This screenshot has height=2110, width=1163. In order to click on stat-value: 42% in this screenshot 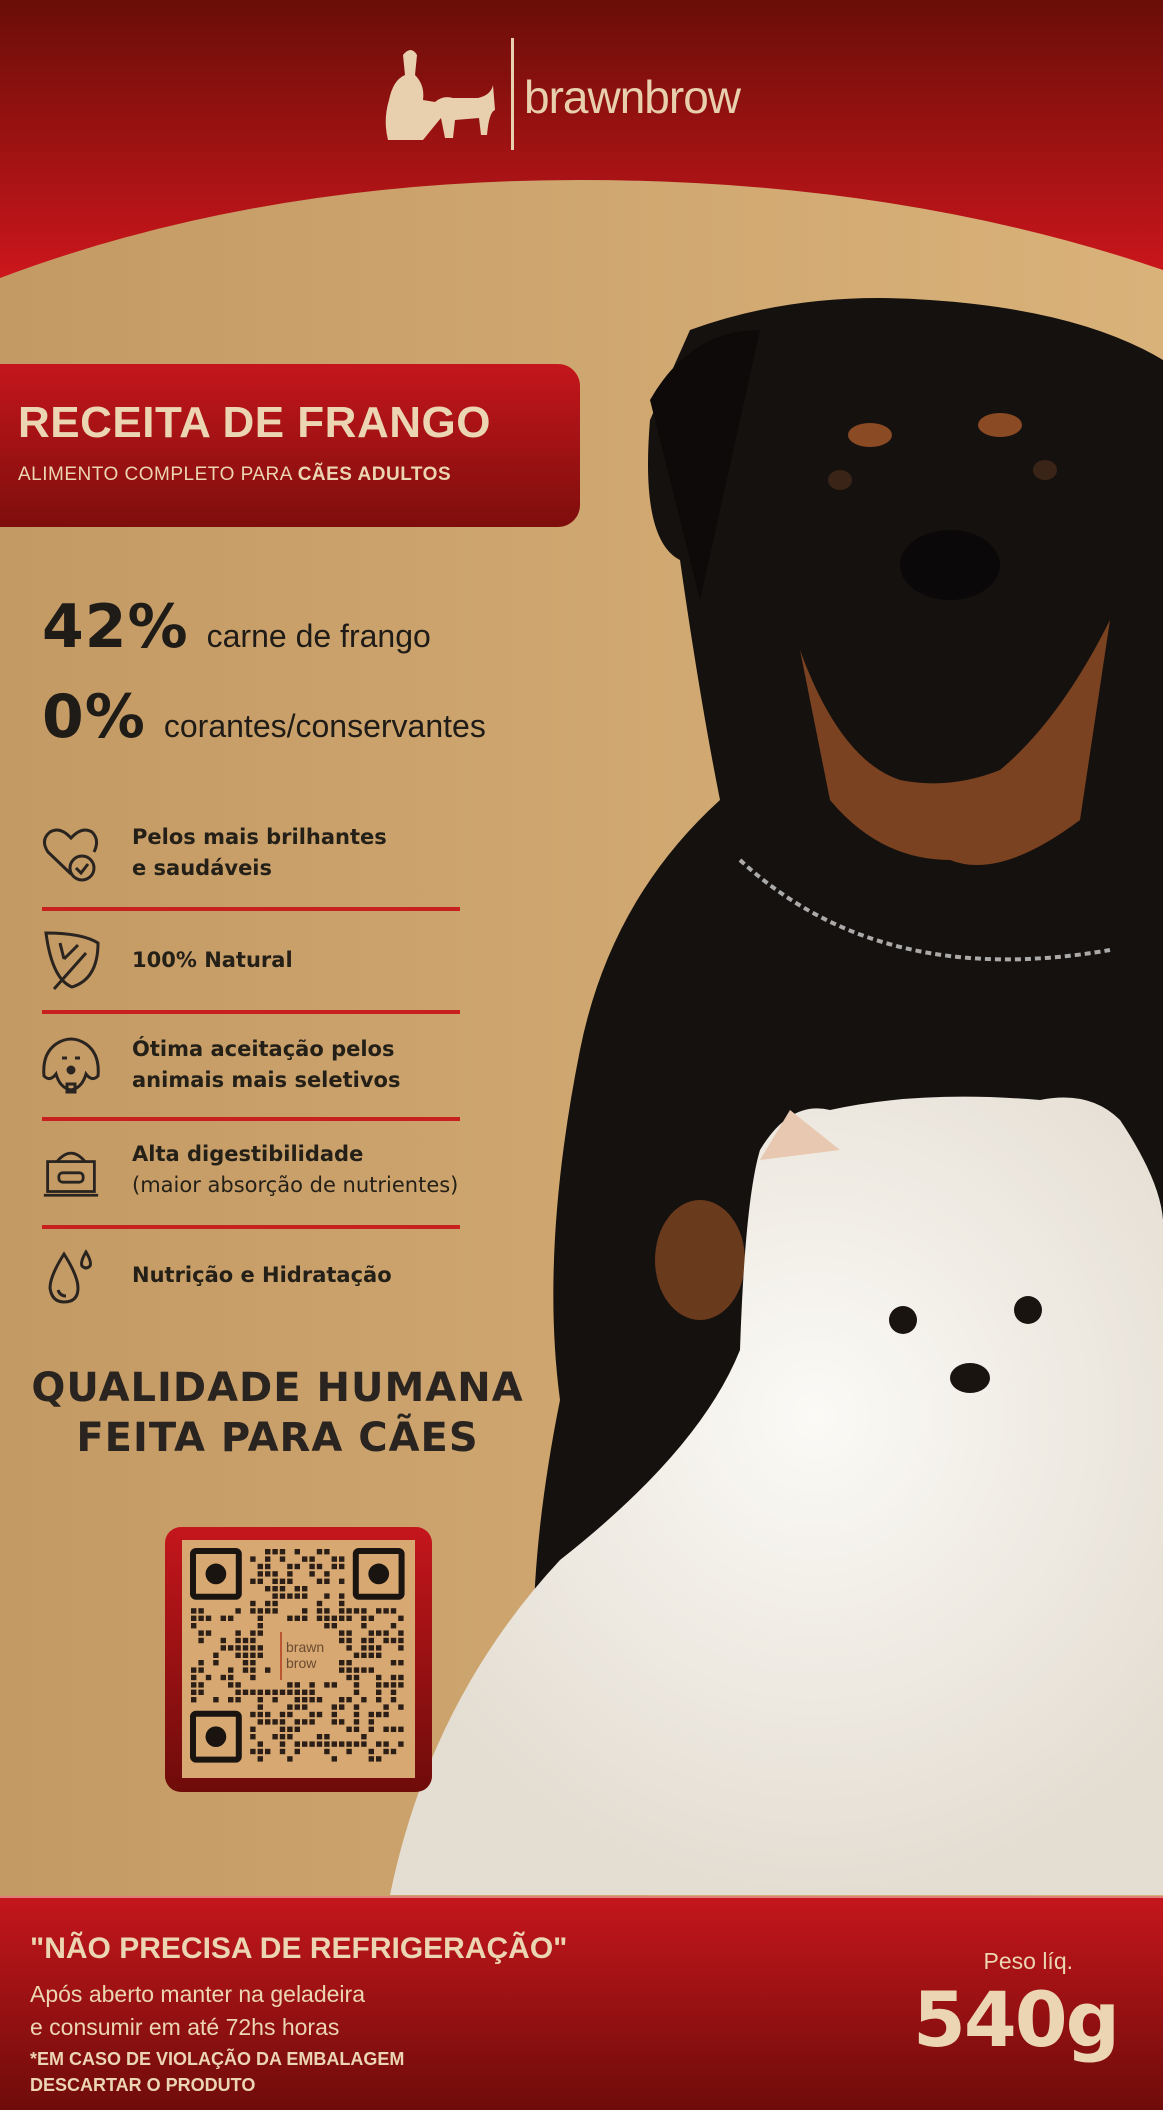, I will do `click(115, 627)`.